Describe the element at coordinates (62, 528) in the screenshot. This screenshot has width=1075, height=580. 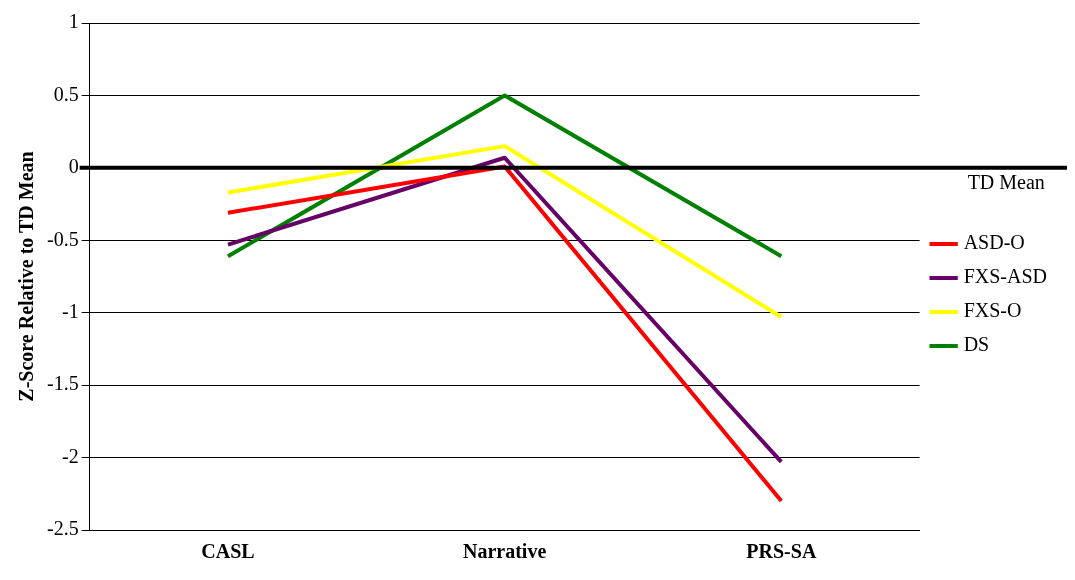
I see `y-tick-label: -2.5` at that location.